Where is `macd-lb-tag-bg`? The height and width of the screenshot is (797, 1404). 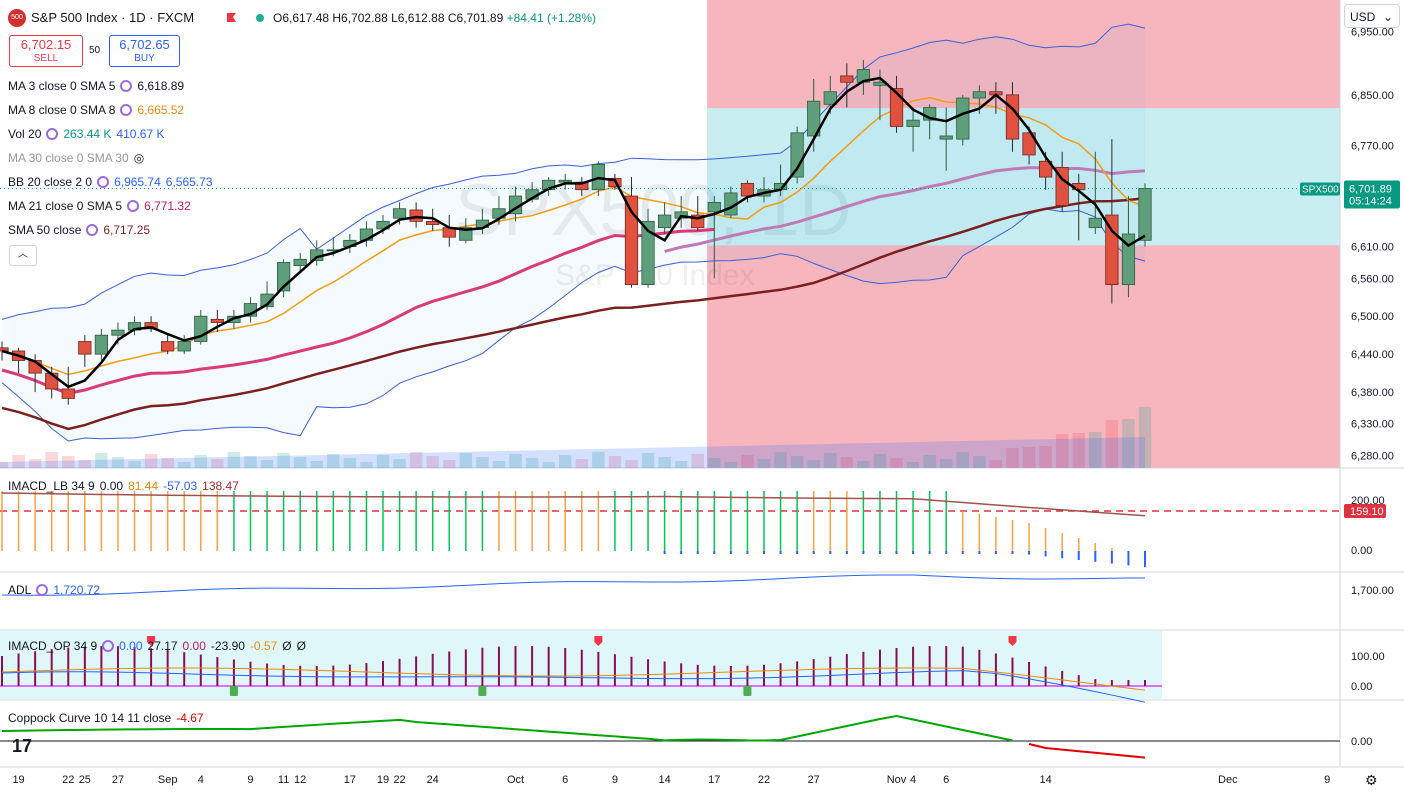
macd-lb-tag-bg is located at coordinates (1365, 511).